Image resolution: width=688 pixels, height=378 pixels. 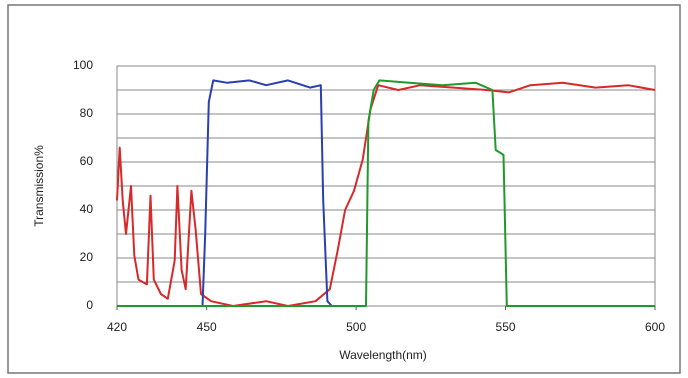 What do you see at coordinates (87, 161) in the screenshot?
I see `y-tick-label: 60` at bounding box center [87, 161].